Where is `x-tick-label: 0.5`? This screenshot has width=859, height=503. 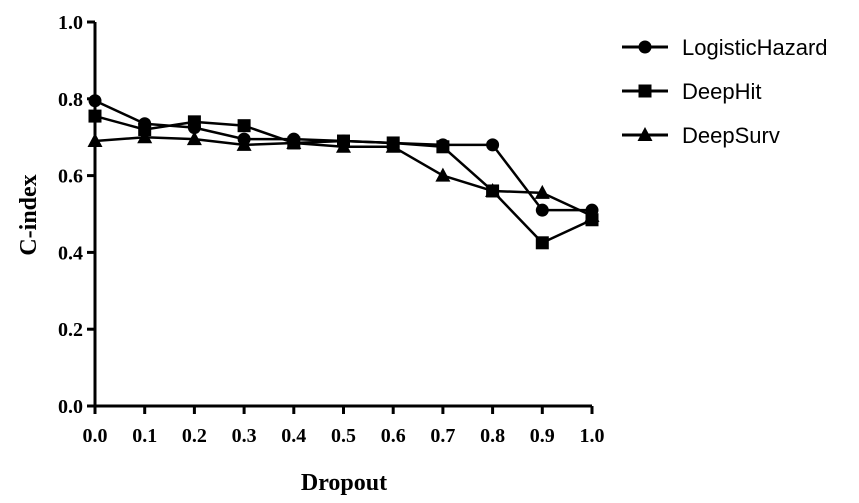
x-tick-label: 0.5 is located at coordinates (343, 436).